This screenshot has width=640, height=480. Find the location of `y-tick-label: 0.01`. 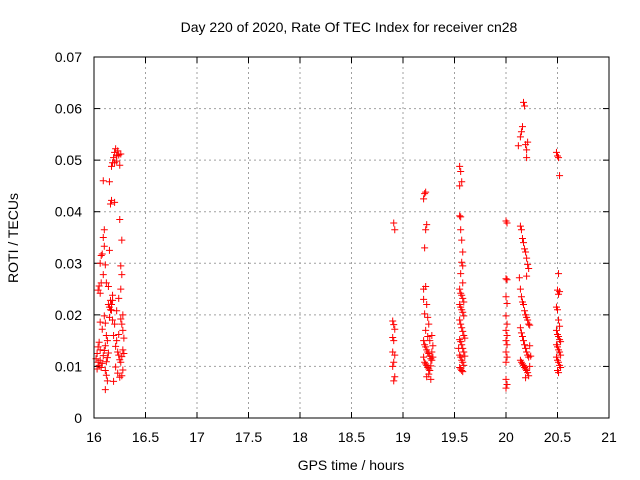

y-tick-label: 0.01 is located at coordinates (68, 366).